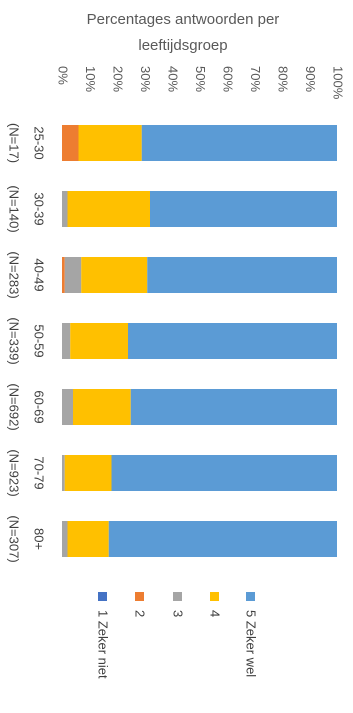 The width and height of the screenshot is (353, 713). Describe the element at coordinates (173, 79) in the screenshot. I see `x-tick-label: 40%` at that location.